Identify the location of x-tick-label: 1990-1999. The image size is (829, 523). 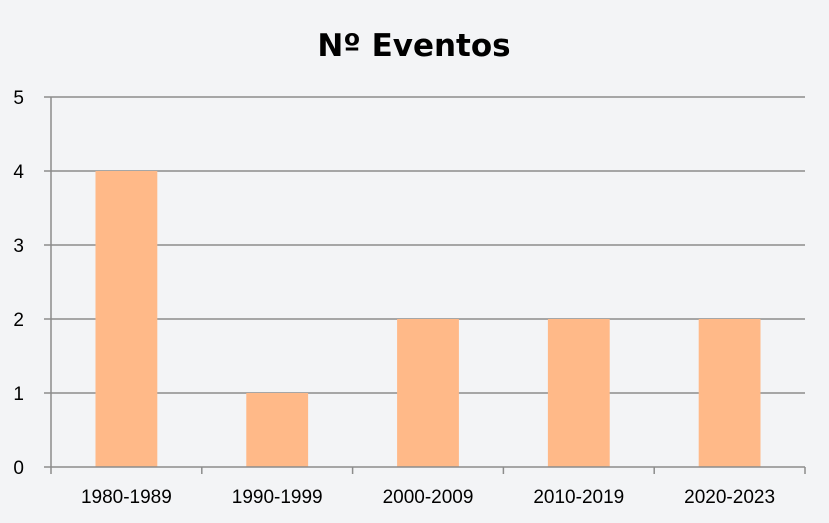
(277, 497).